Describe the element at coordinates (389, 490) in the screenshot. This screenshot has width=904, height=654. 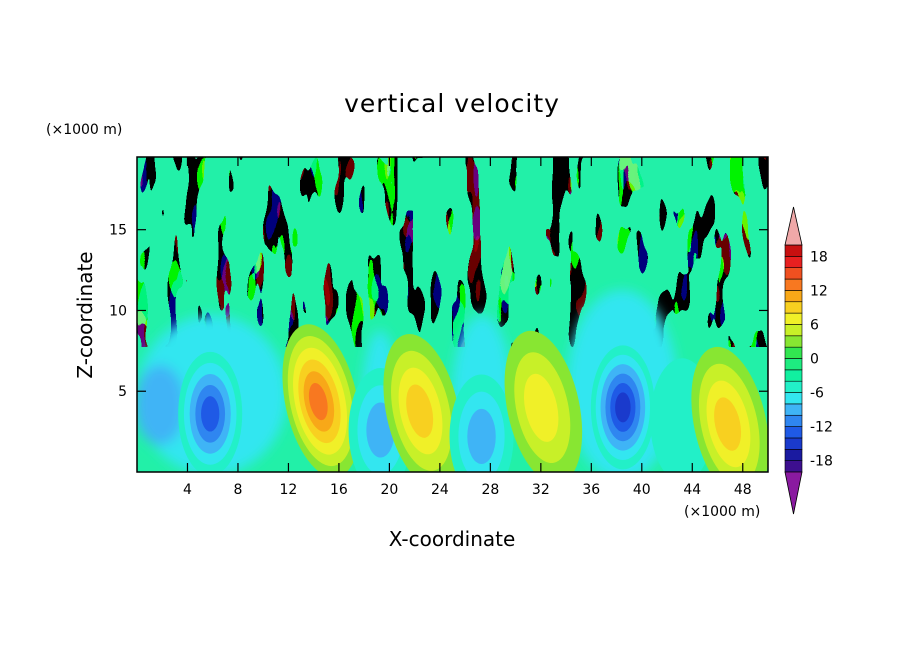
I see `x-tick-label: 20` at that location.